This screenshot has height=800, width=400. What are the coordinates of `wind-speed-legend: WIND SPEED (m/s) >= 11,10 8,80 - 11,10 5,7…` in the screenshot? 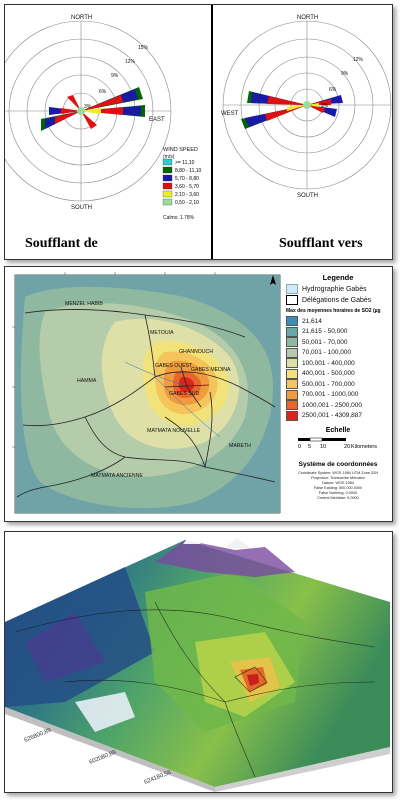 It's located at (182, 184).